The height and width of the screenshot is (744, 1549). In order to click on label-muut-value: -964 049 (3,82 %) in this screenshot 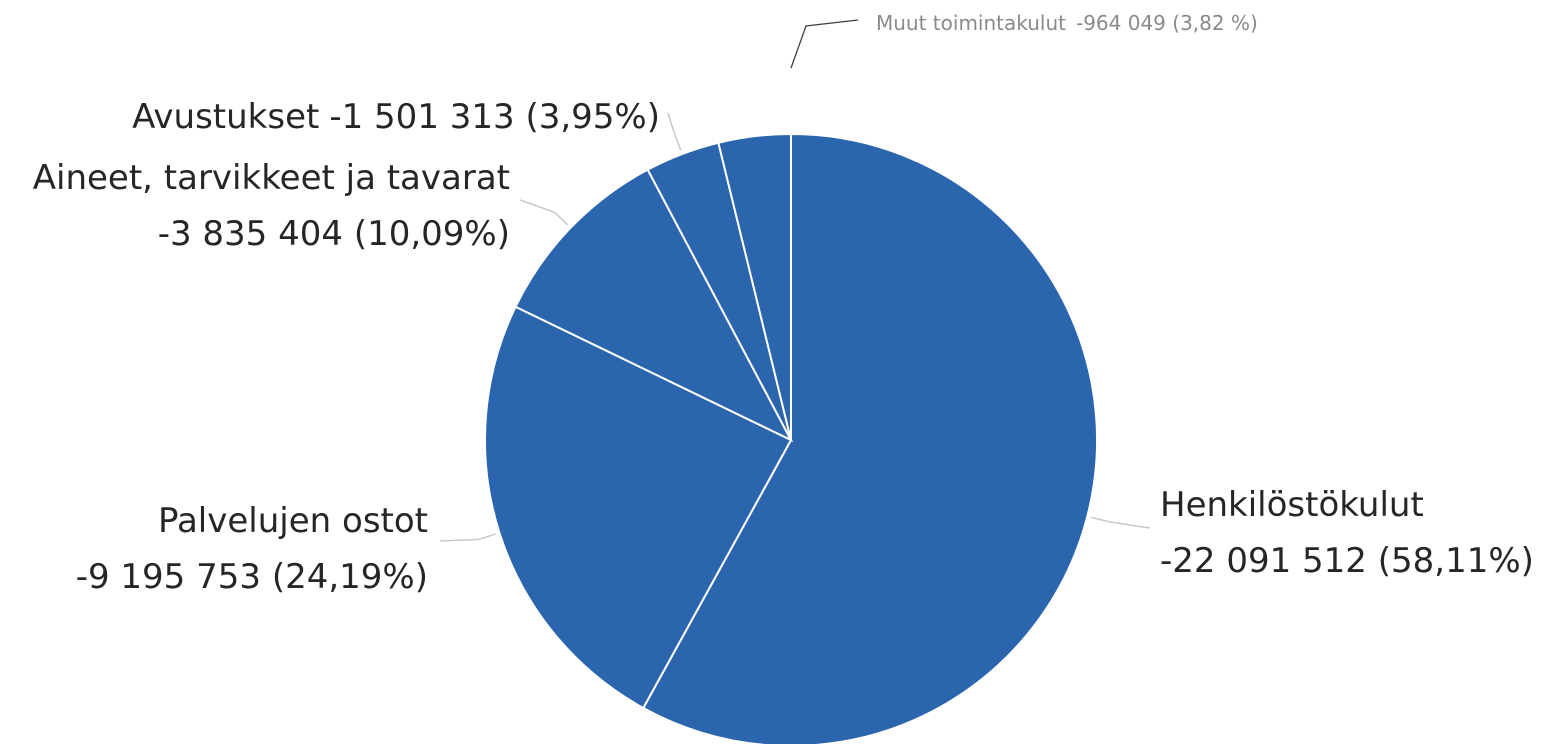, I will do `click(1167, 23)`.